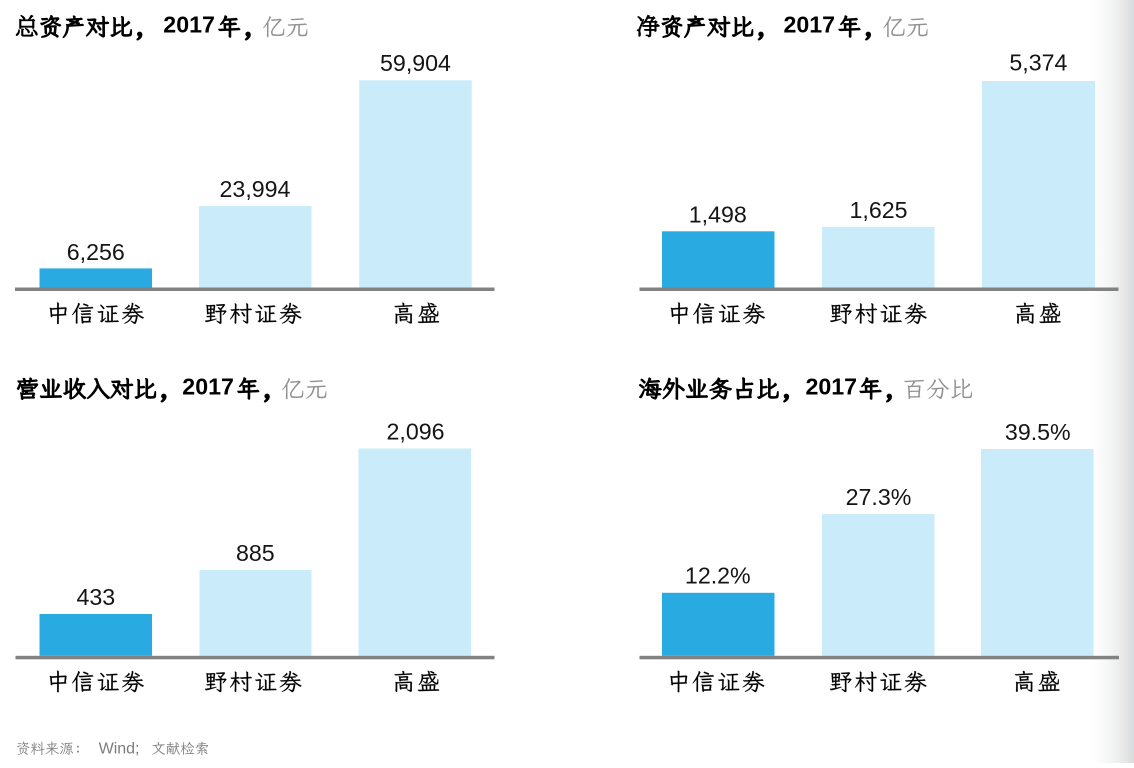  What do you see at coordinates (1038, 63) in the screenshot?
I see `svg-text: 5,374` at bounding box center [1038, 63].